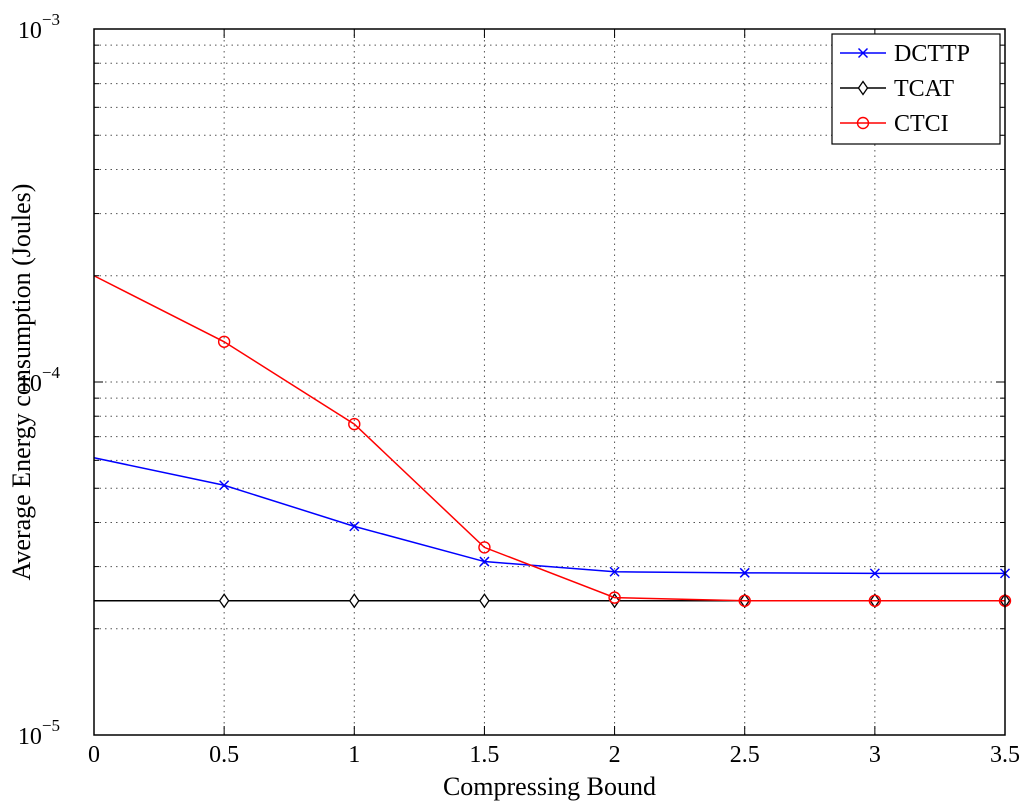  What do you see at coordinates (924, 89) in the screenshot?
I see `legend-label: TCAT` at bounding box center [924, 89].